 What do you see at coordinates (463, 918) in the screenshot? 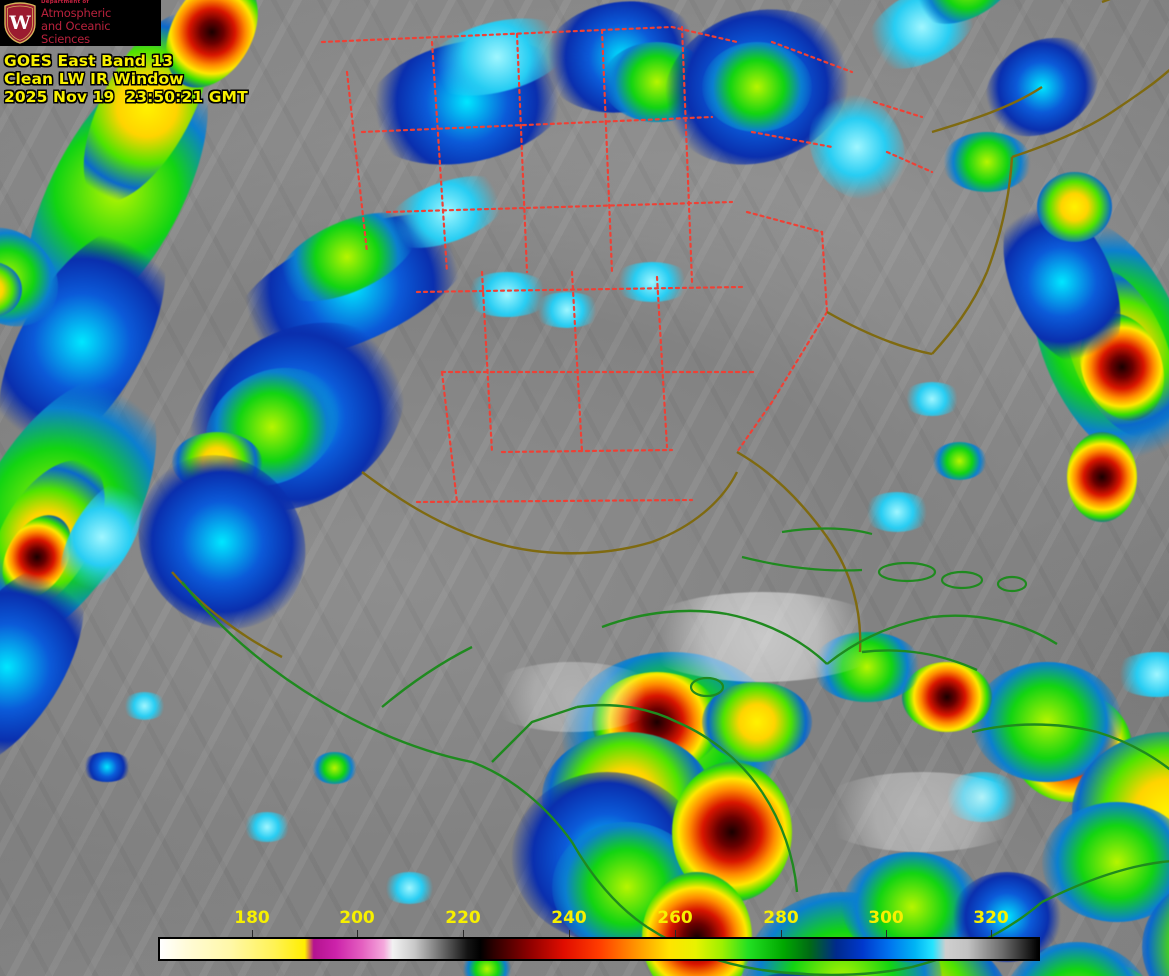
I see `colorbar-tick-label: 220` at bounding box center [463, 918].